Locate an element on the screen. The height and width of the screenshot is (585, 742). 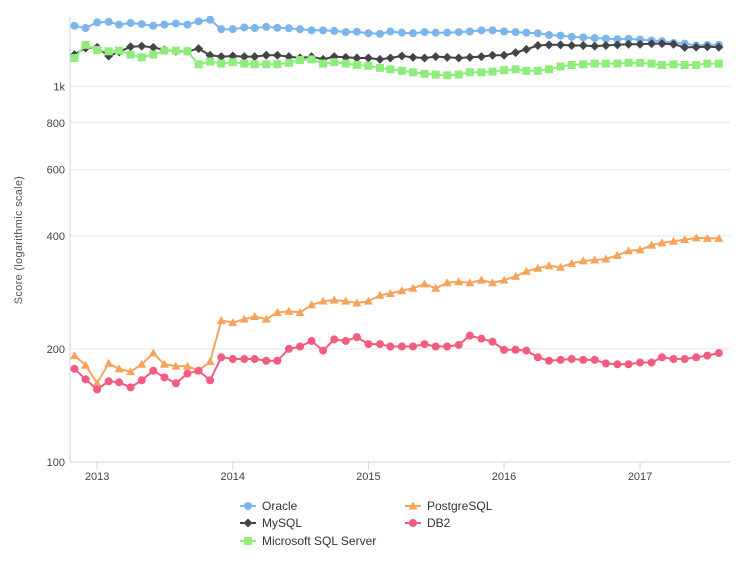
y-tick-label: 600 is located at coordinates (56, 171).